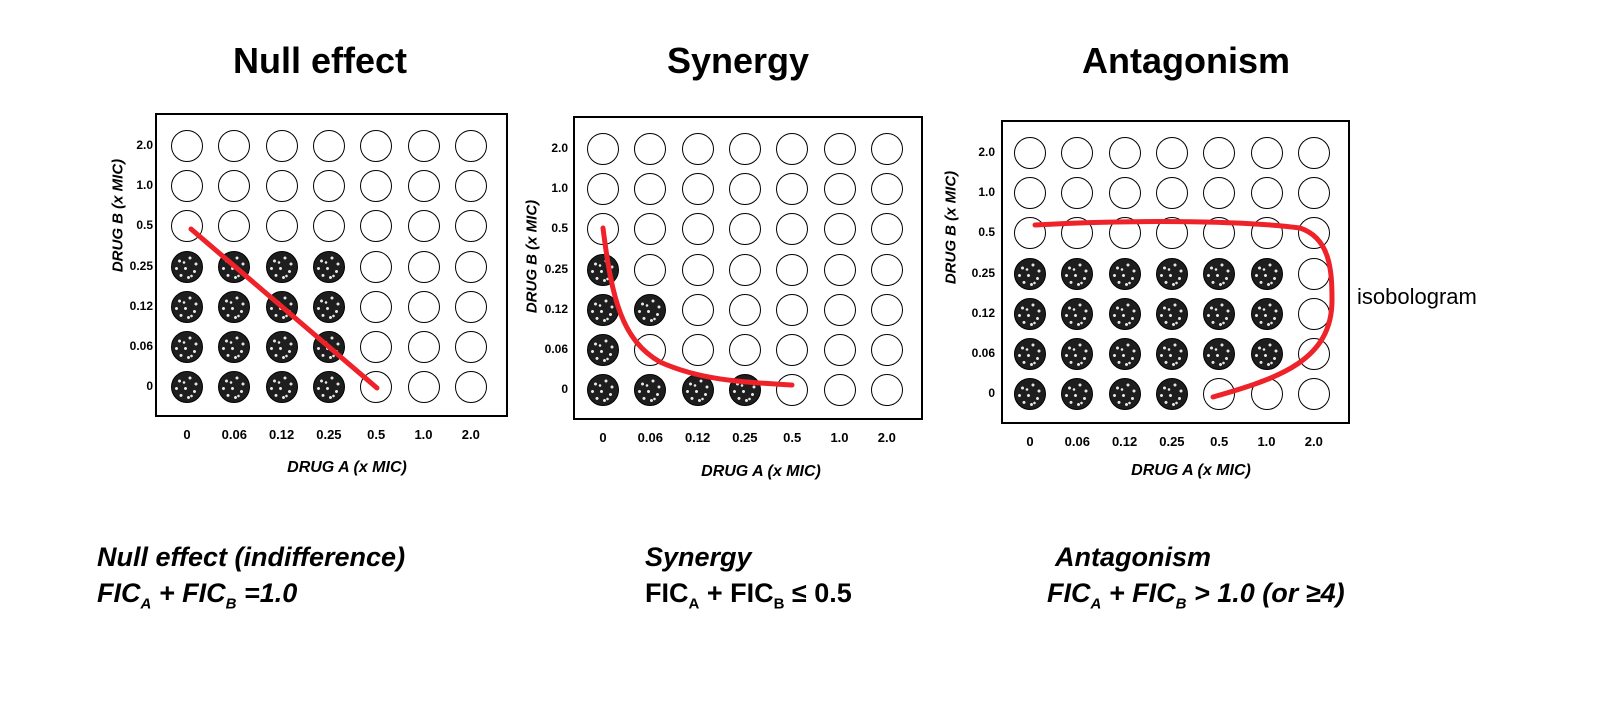 The width and height of the screenshot is (1615, 725). Describe the element at coordinates (1196, 595) in the screenshot. I see `caption-antagonism-formula: FICA + FICB > 1.0 (or ≥4)` at that location.